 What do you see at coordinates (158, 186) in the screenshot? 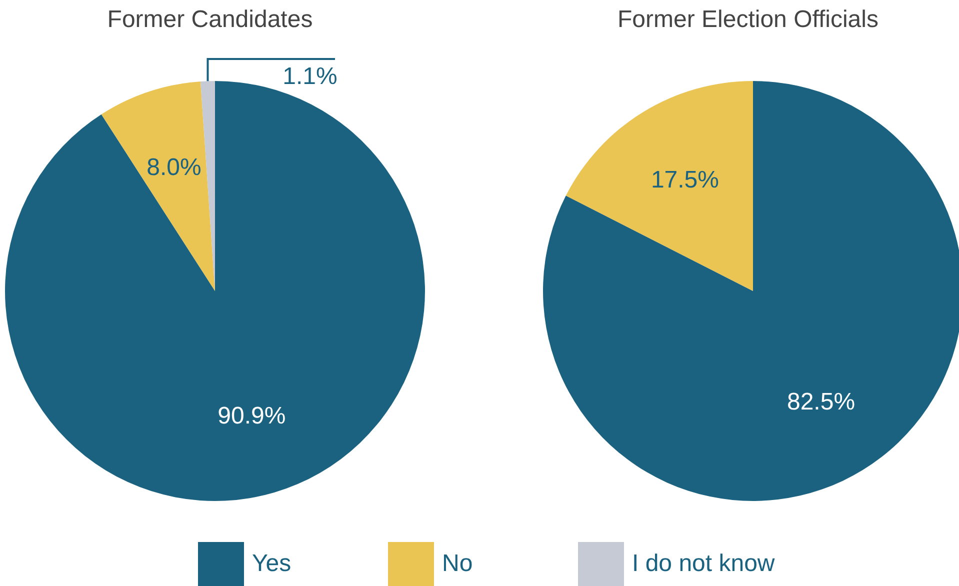
I see `pie-slice` at bounding box center [158, 186].